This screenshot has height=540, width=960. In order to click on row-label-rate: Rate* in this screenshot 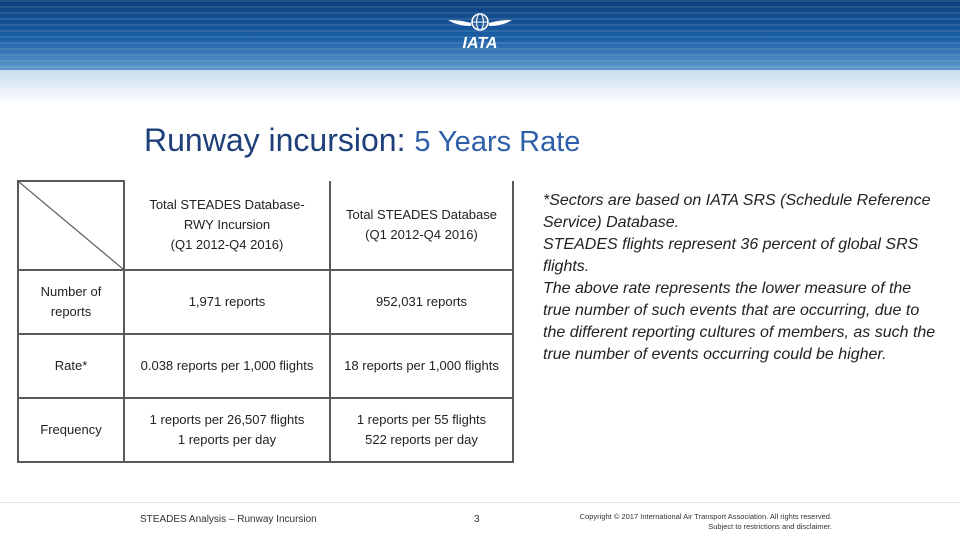, I will do `click(71, 366)`.